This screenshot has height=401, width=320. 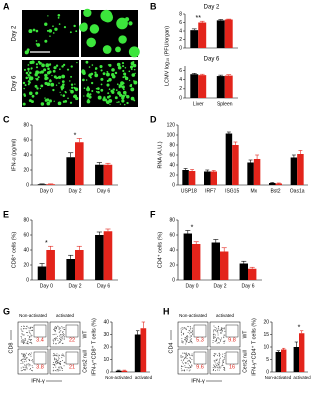 I want to click on y-axis-label: IFN-α (pg/ml), so click(x=14, y=155).